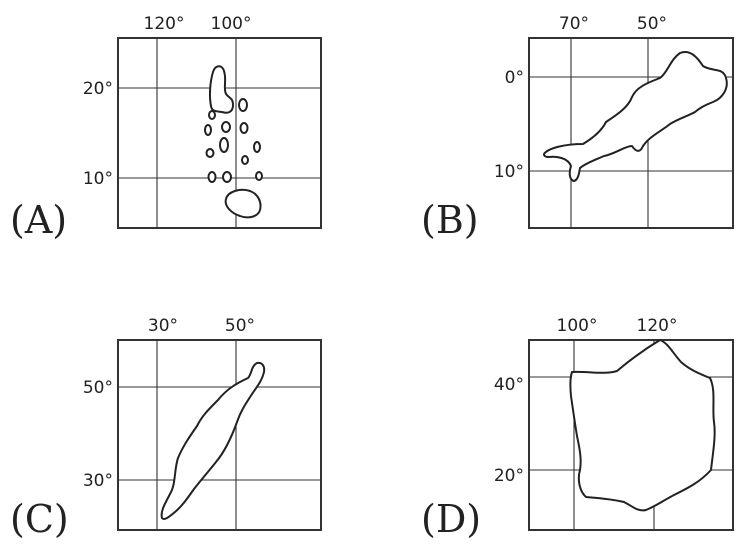 Image resolution: width=750 pixels, height=552 pixels. What do you see at coordinates (163, 326) in the screenshot?
I see `panel-c-x-tick-1: 30°` at bounding box center [163, 326].